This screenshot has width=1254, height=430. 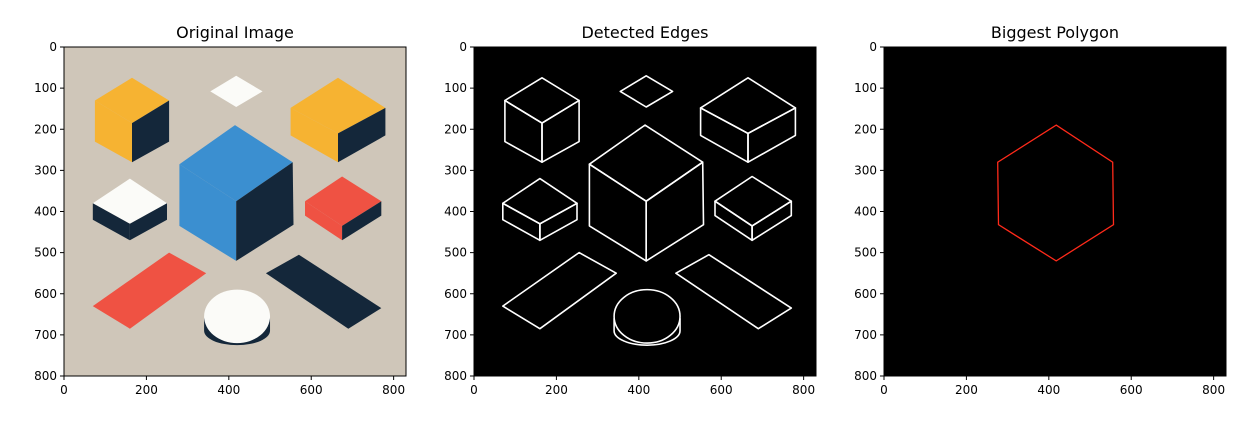 What do you see at coordinates (1056, 193) in the screenshot?
I see `biggest-polygon-outline` at bounding box center [1056, 193].